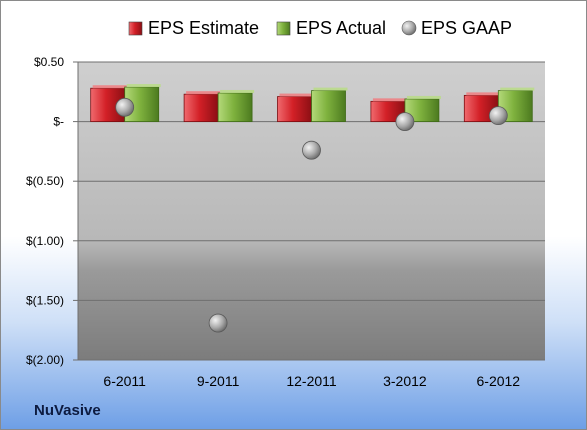  I want to click on x-tick-label-1: 9-2011, so click(218, 381).